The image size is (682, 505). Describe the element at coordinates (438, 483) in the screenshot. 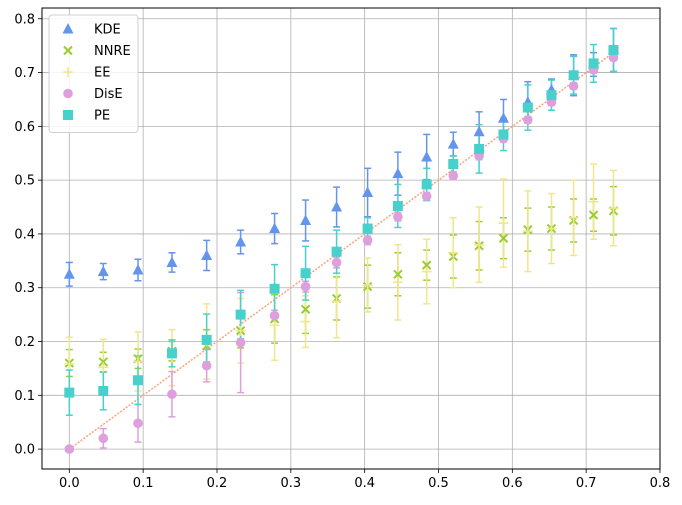

I see `x-tick-label: 0.5` at that location.